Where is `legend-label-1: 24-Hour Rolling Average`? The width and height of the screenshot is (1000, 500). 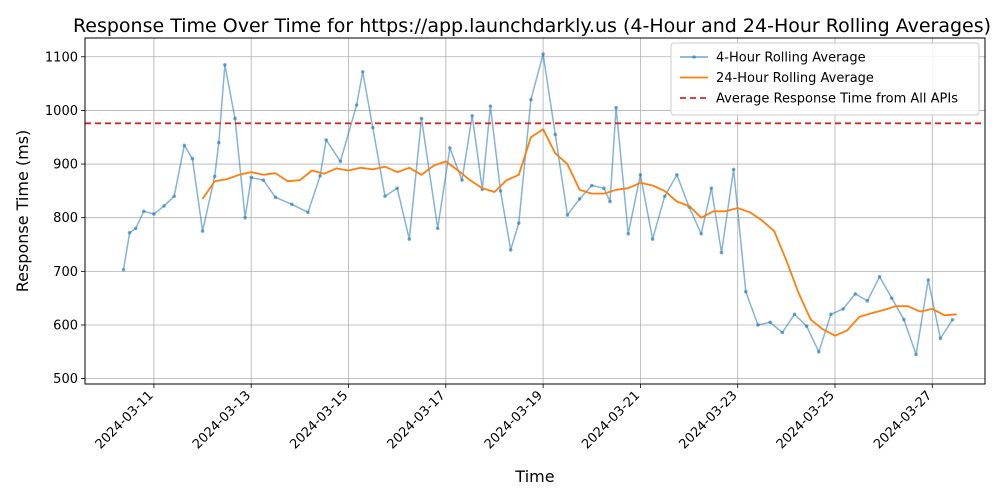
legend-label-1: 24-Hour Rolling Average is located at coordinates (795, 78).